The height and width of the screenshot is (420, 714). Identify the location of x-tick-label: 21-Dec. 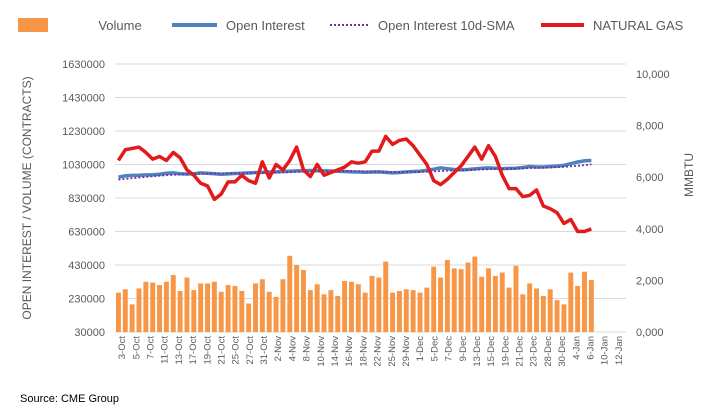
(520, 351).